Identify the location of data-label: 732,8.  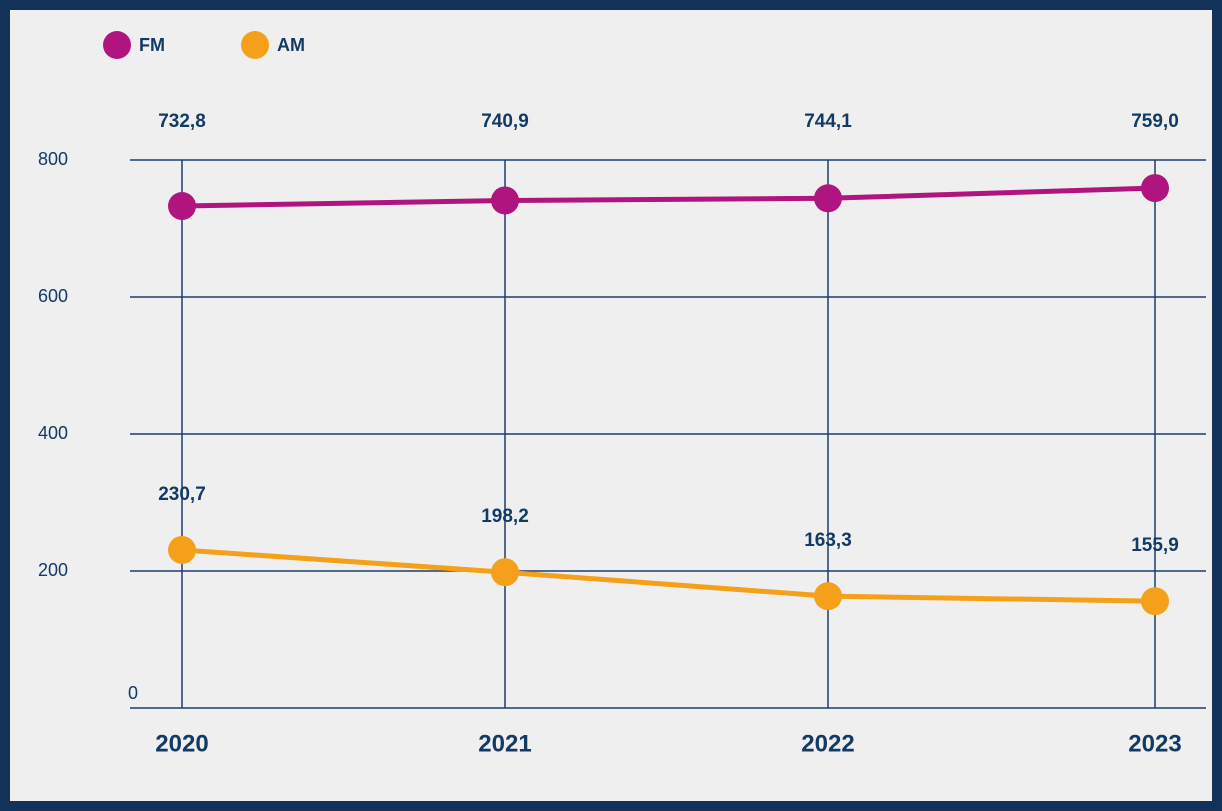
(182, 121).